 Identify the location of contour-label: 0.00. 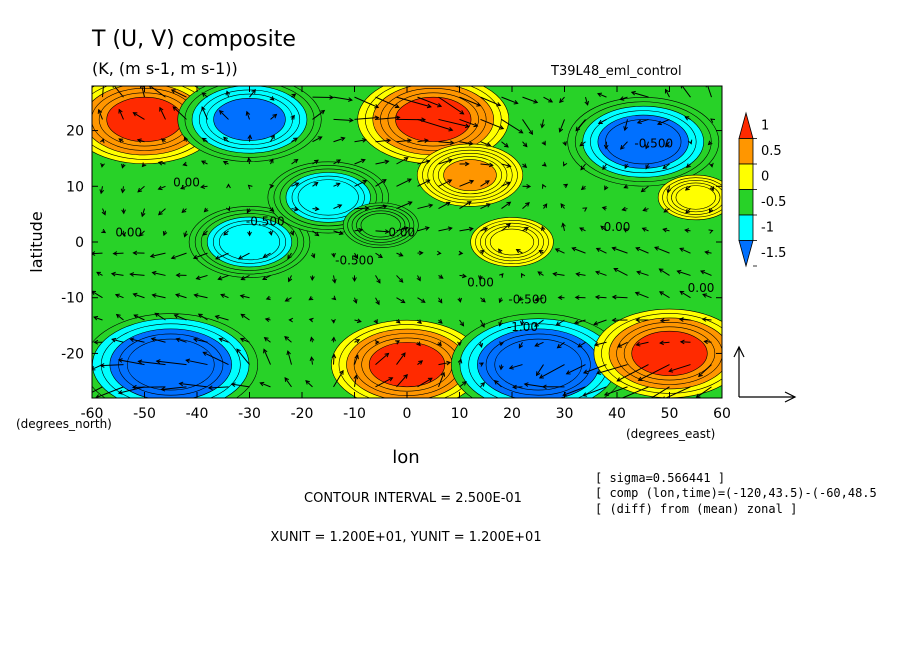
(401, 232).